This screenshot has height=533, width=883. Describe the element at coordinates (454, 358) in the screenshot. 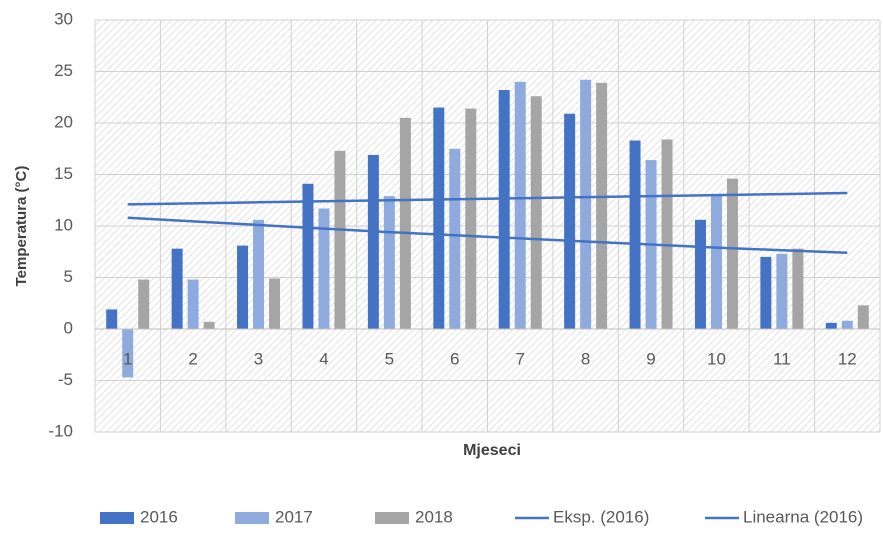

I see `x-tick-label: 6` at that location.